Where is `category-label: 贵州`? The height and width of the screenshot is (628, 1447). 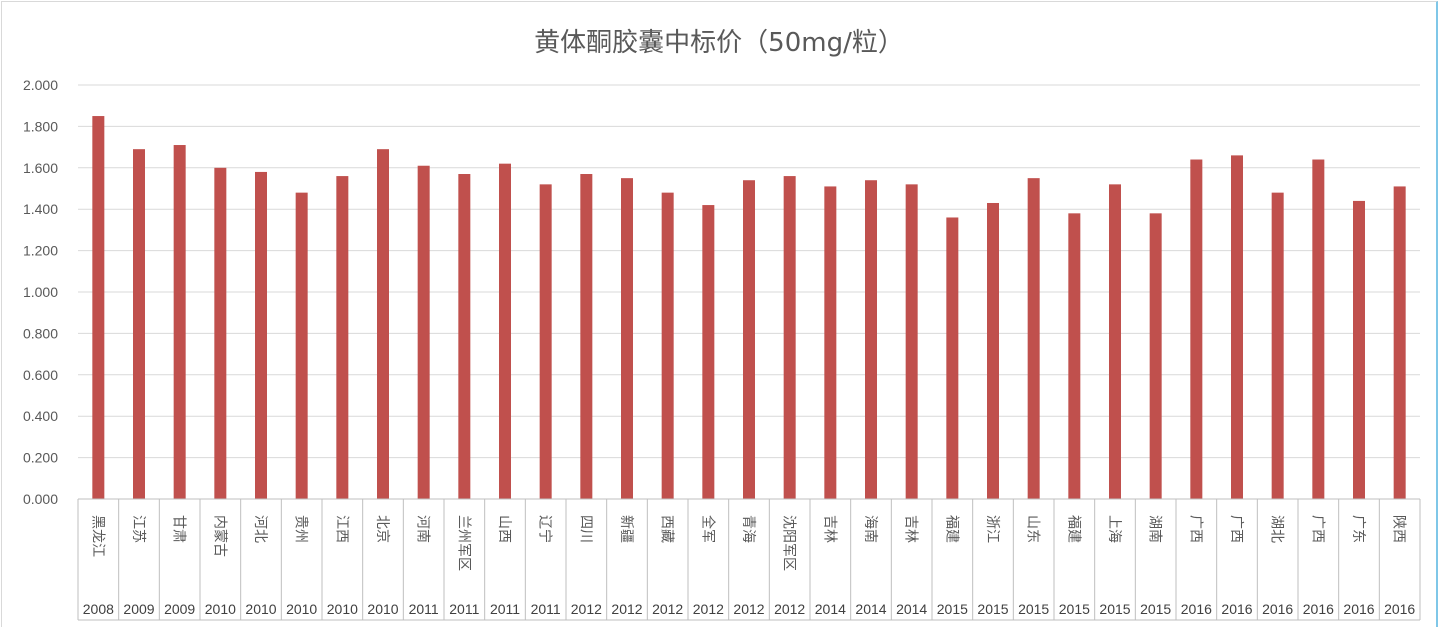 category-label: 贵州 is located at coordinates (301, 529).